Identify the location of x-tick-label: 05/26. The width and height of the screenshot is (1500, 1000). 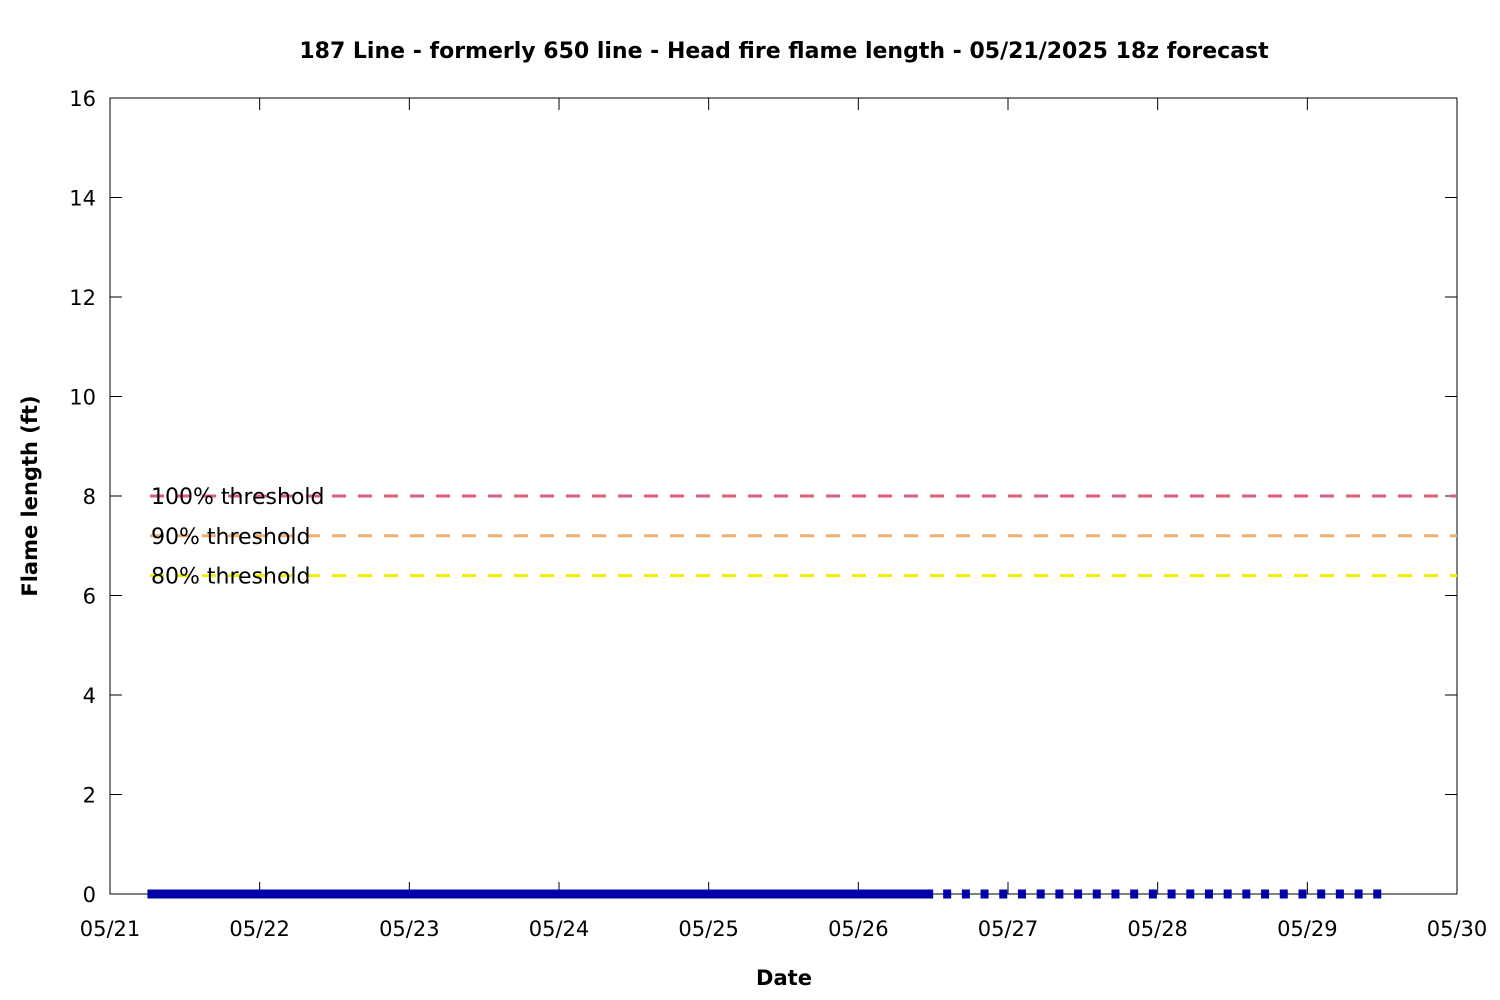
(858, 929).